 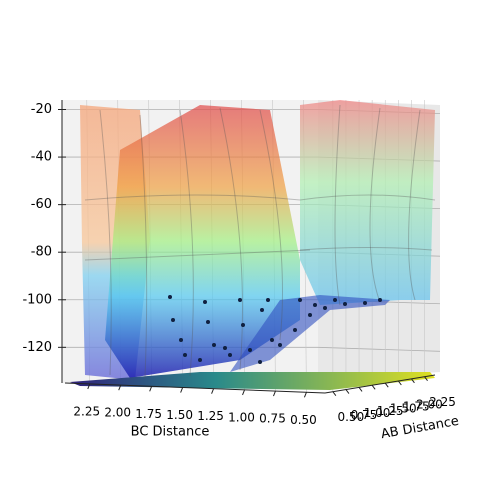 I want to click on y-tick-label: 2.25, so click(x=442, y=402).